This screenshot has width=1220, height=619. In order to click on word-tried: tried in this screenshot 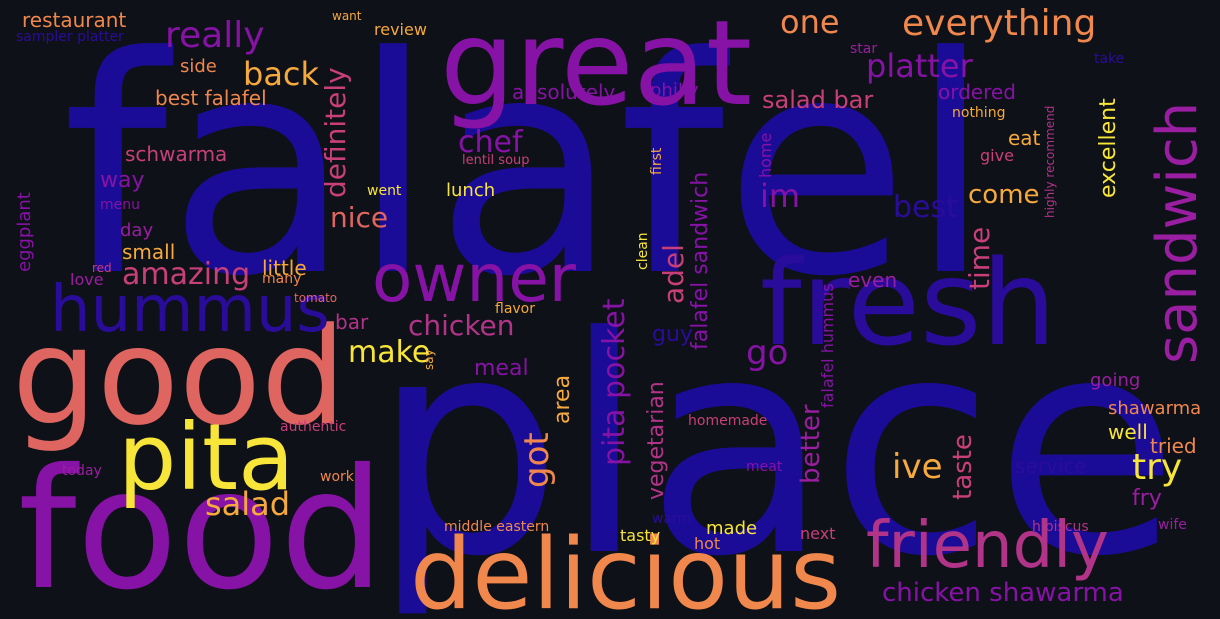, I will do `click(1173, 446)`.